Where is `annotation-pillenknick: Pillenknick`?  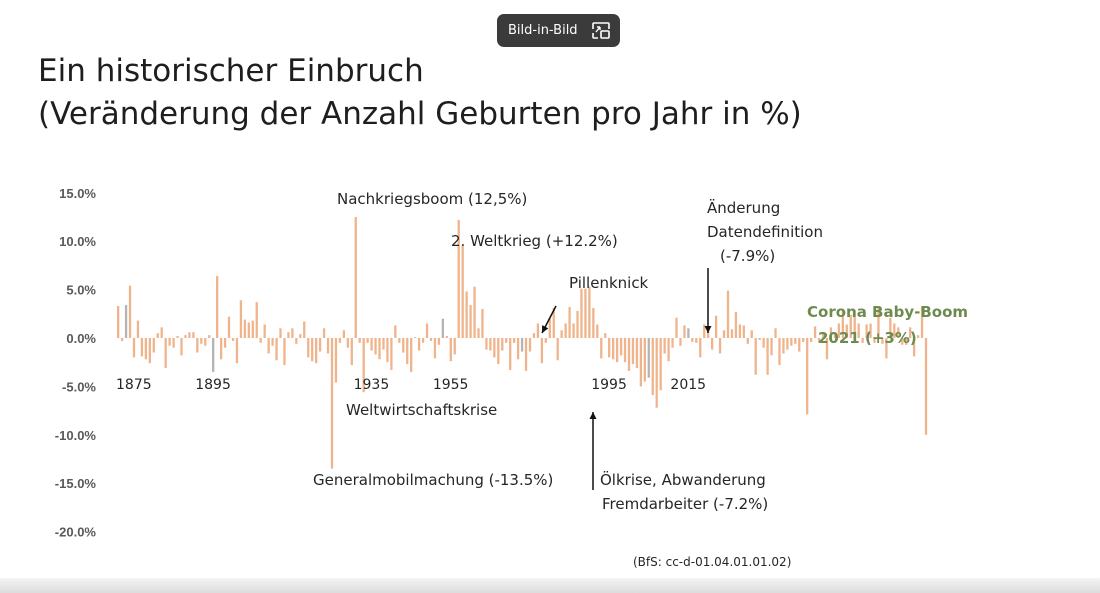
annotation-pillenknick: Pillenknick is located at coordinates (609, 283).